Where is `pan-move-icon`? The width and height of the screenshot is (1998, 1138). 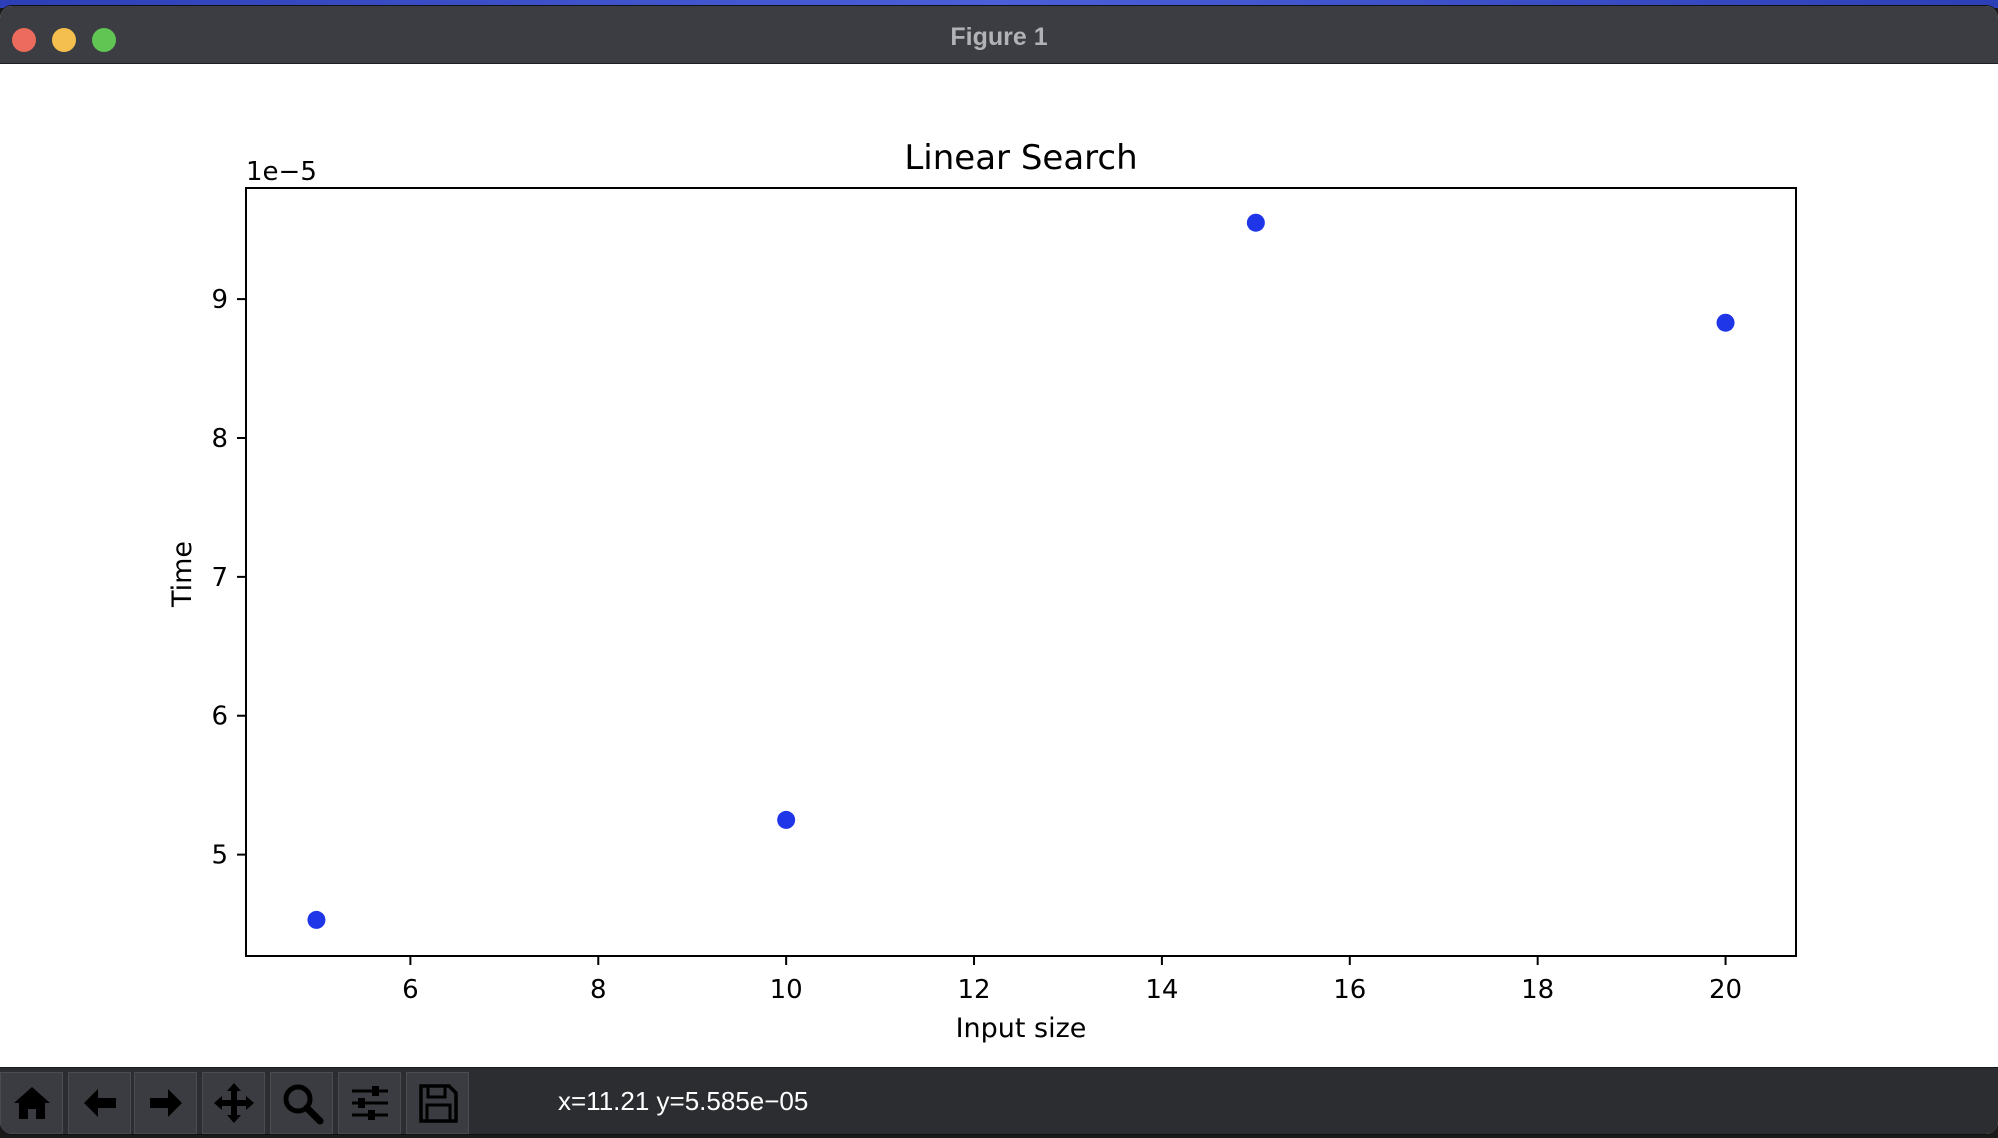
pan-move-icon is located at coordinates (233, 1103).